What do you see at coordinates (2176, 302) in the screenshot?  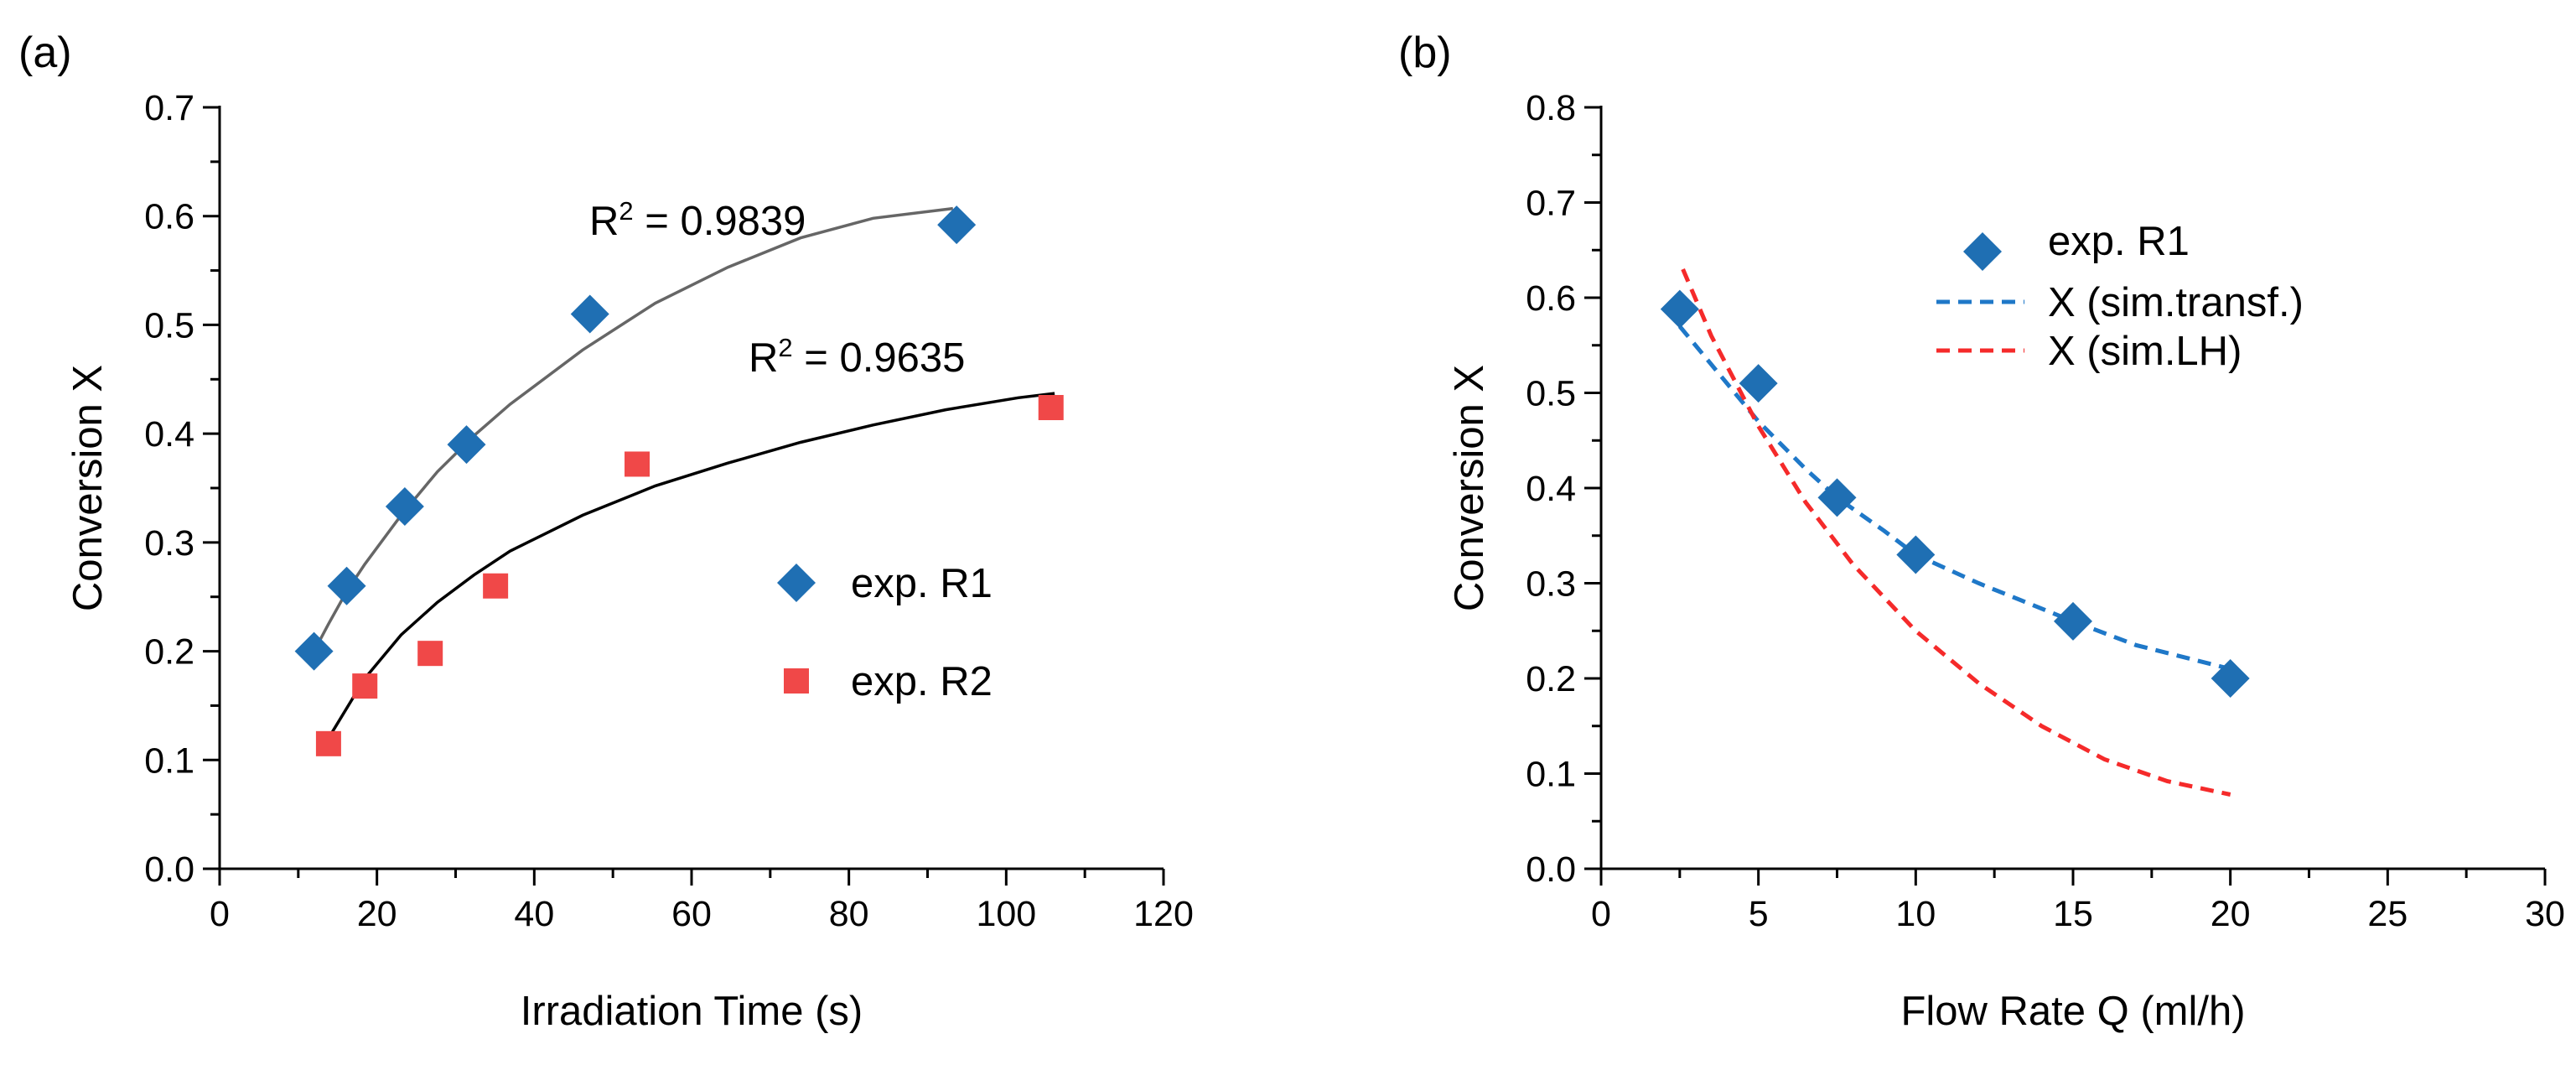 I see `legend-label: X (sim.transf.)` at bounding box center [2176, 302].